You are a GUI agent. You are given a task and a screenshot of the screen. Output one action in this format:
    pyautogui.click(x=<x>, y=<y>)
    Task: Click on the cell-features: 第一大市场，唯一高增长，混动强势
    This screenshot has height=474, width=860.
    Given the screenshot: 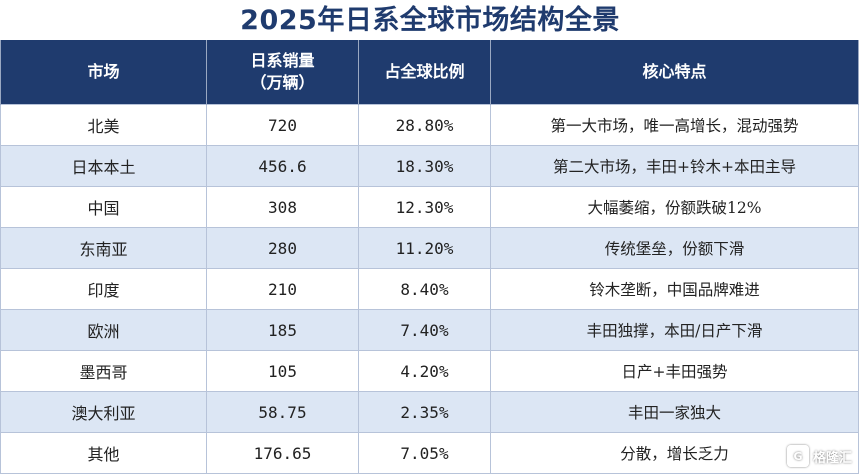 What is the action you would take?
    pyautogui.click(x=674, y=125)
    